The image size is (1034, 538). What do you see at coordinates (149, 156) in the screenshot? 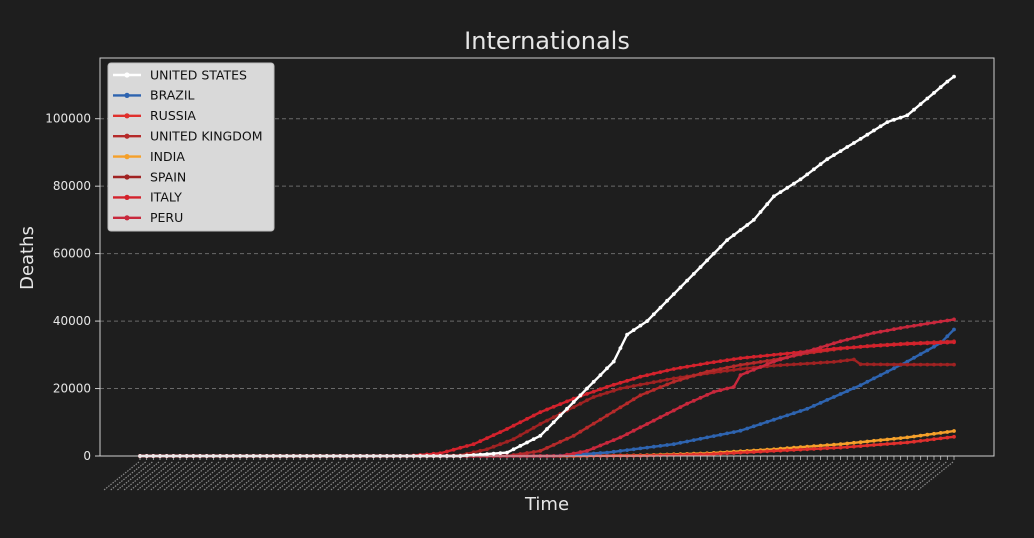
I see `legend-item: INDIA` at bounding box center [149, 156].